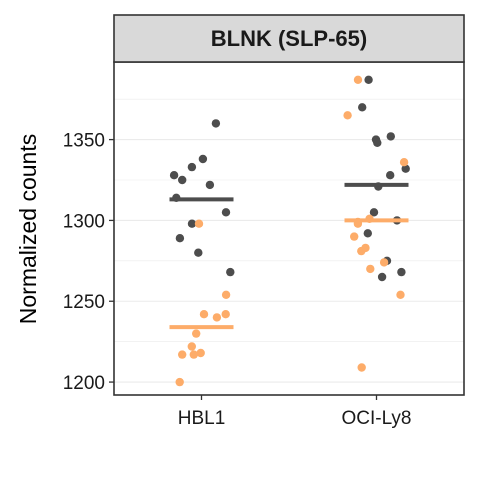  Describe the element at coordinates (84, 383) in the screenshot. I see `y-tick-label: 1200` at that location.